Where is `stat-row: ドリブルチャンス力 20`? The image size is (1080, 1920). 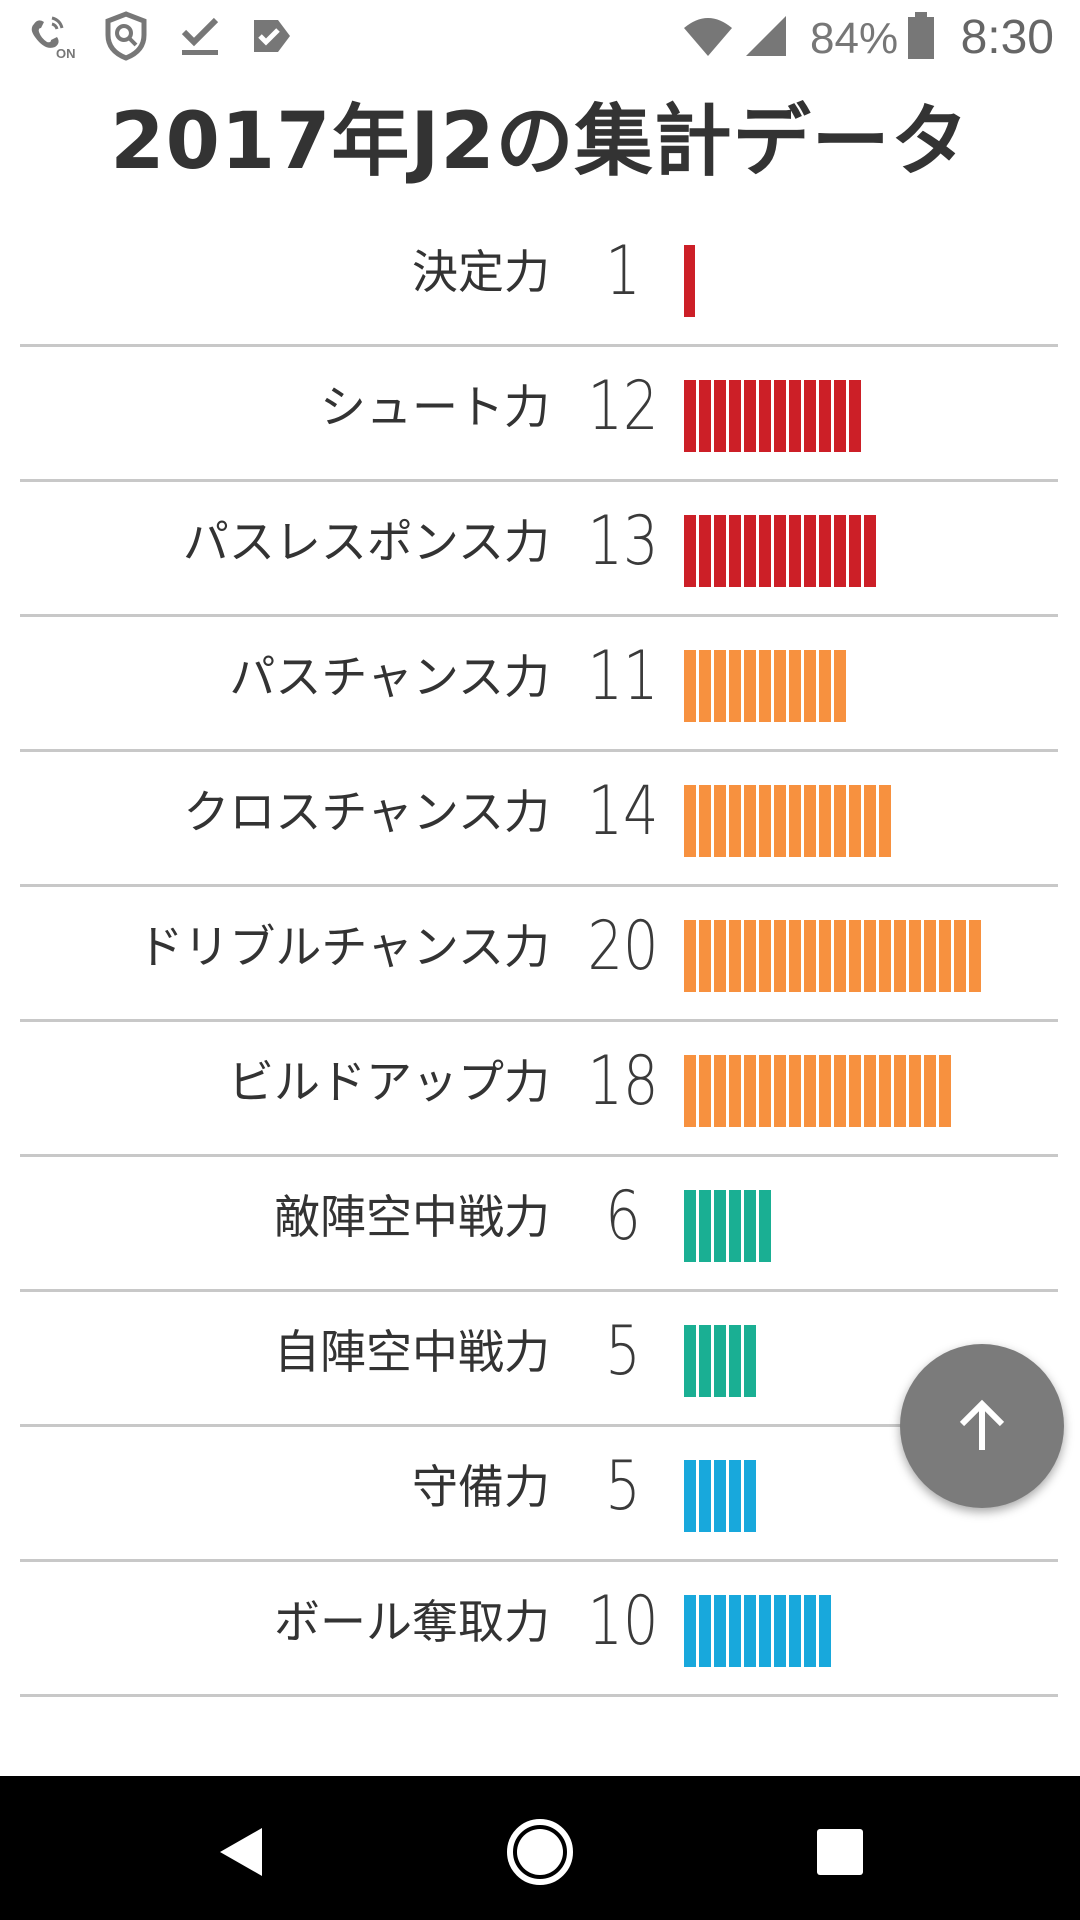
stat-row: ドリブルチャンス力 20 is located at coordinates (539, 954).